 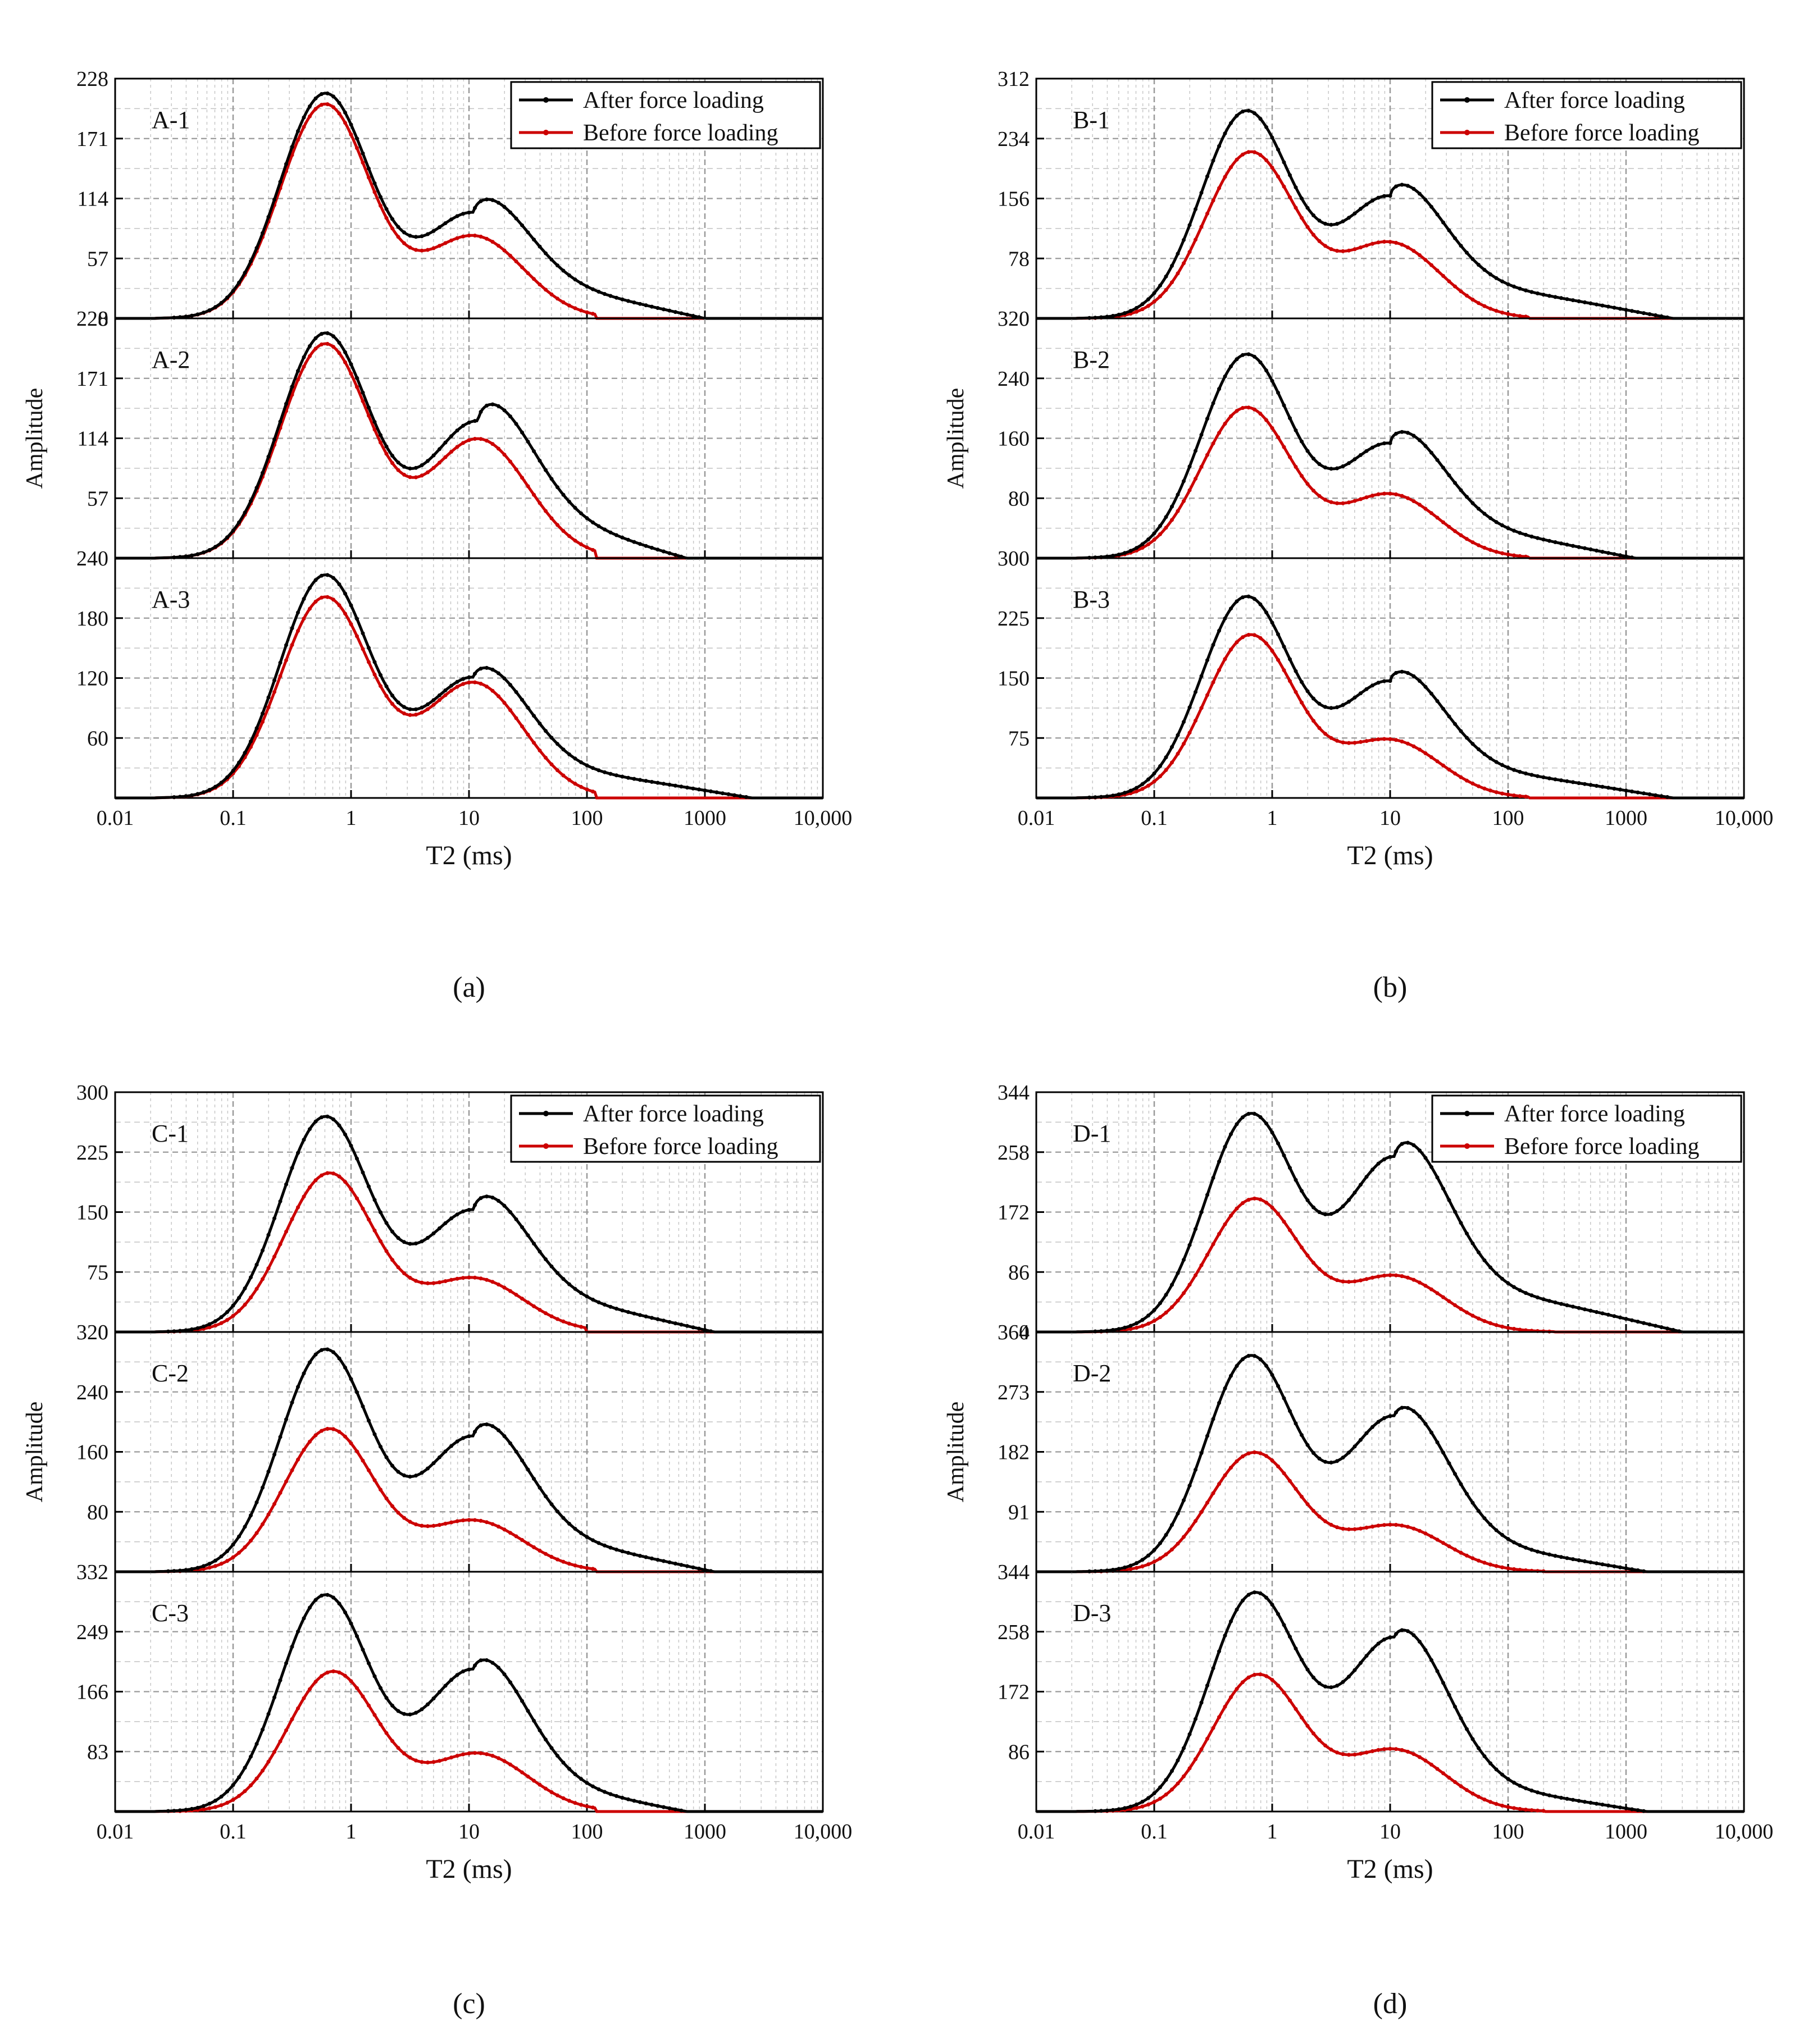 I want to click on subplot-label: A-3, so click(x=171, y=600).